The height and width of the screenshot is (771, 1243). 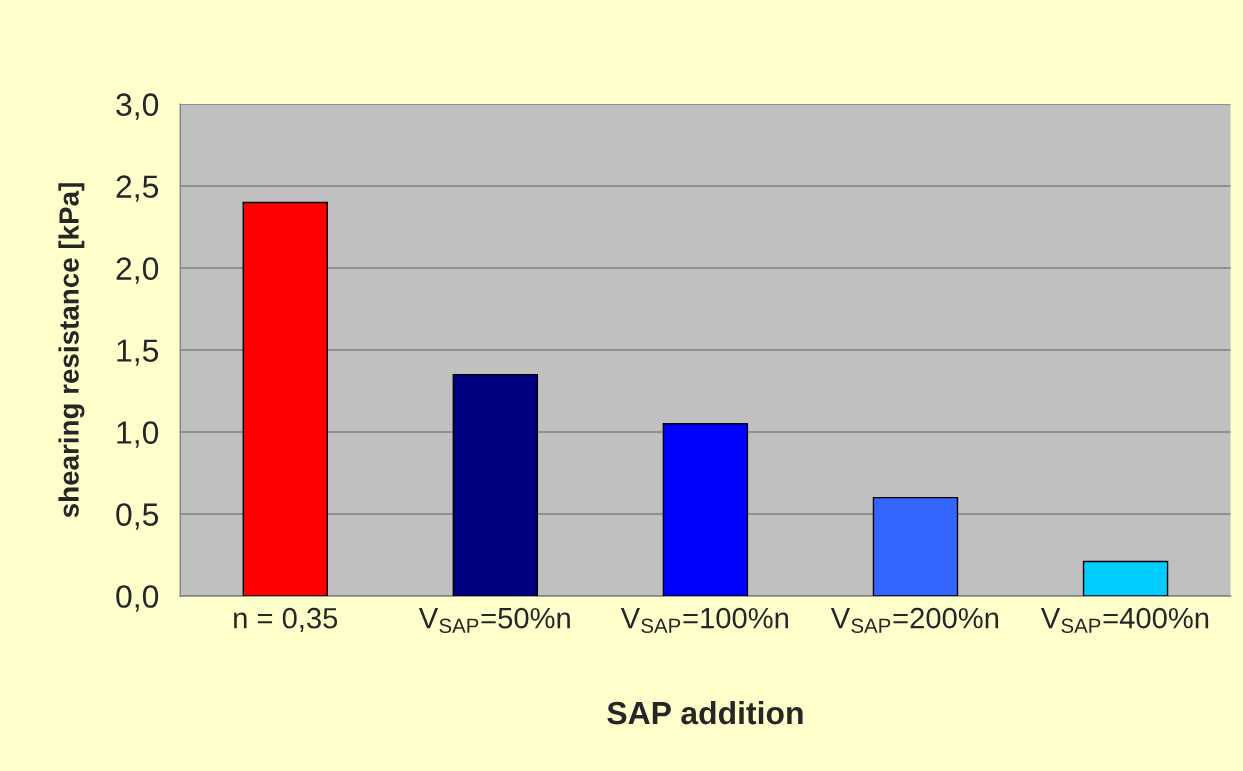 I want to click on y-tick-label: 0,0, so click(x=137, y=598).